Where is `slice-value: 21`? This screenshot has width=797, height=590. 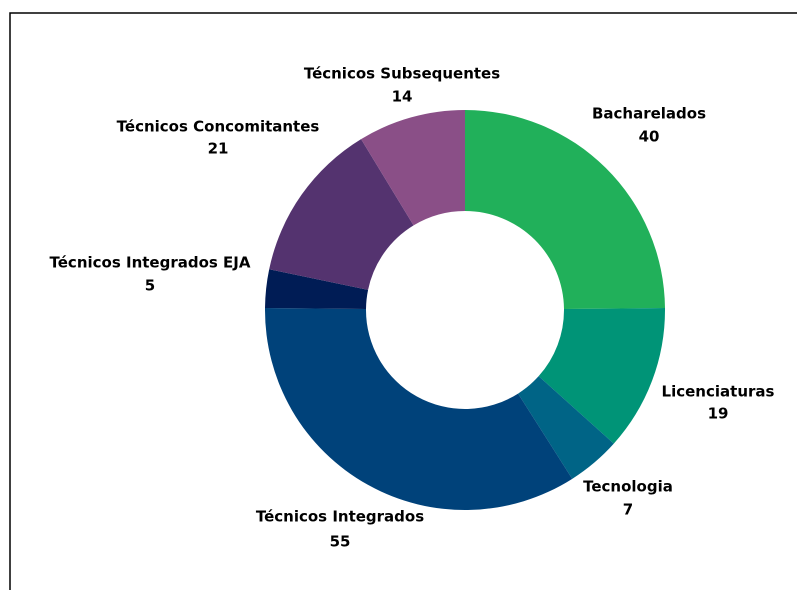
slice-value: 21 is located at coordinates (218, 149).